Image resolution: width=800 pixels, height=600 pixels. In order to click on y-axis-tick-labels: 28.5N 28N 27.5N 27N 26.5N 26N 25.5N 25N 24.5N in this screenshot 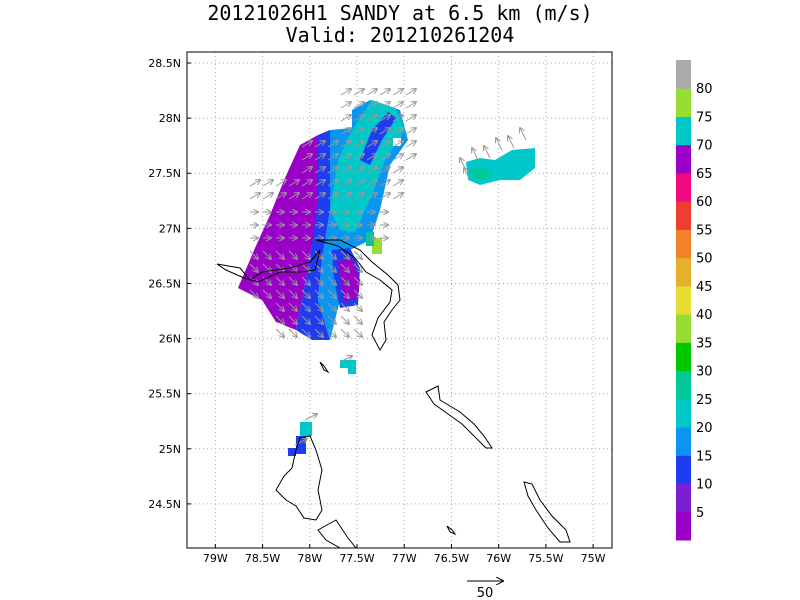, I will do `click(164, 284)`.